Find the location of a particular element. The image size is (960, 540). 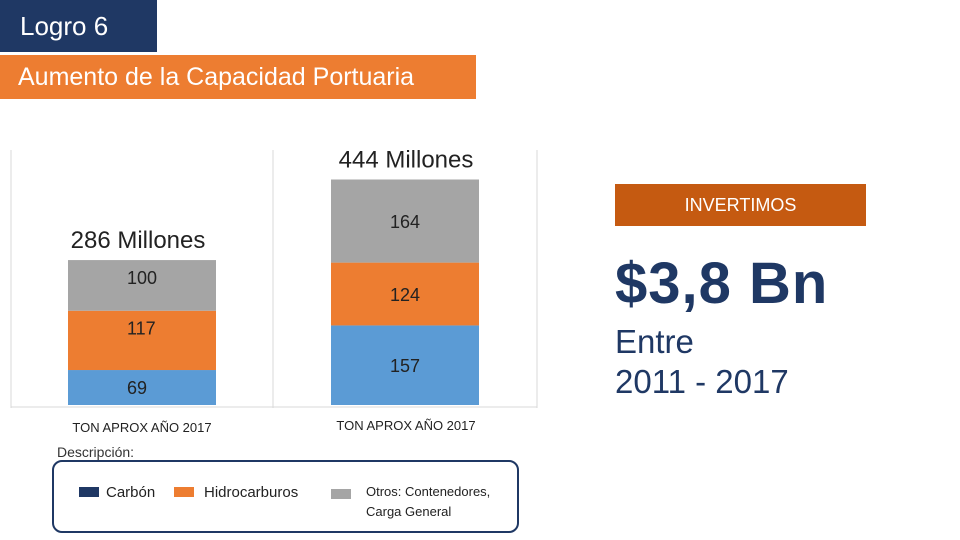

bar-1-otros-value: 100 is located at coordinates (142, 278).